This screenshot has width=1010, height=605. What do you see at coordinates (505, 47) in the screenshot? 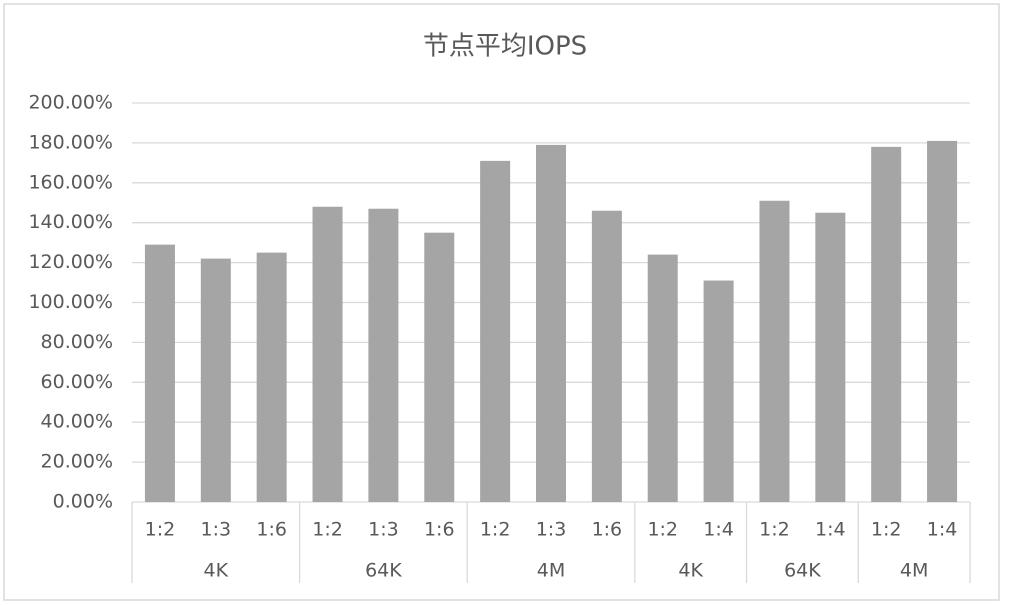
I see `chart-title: 节点平均IOPS` at bounding box center [505, 47].